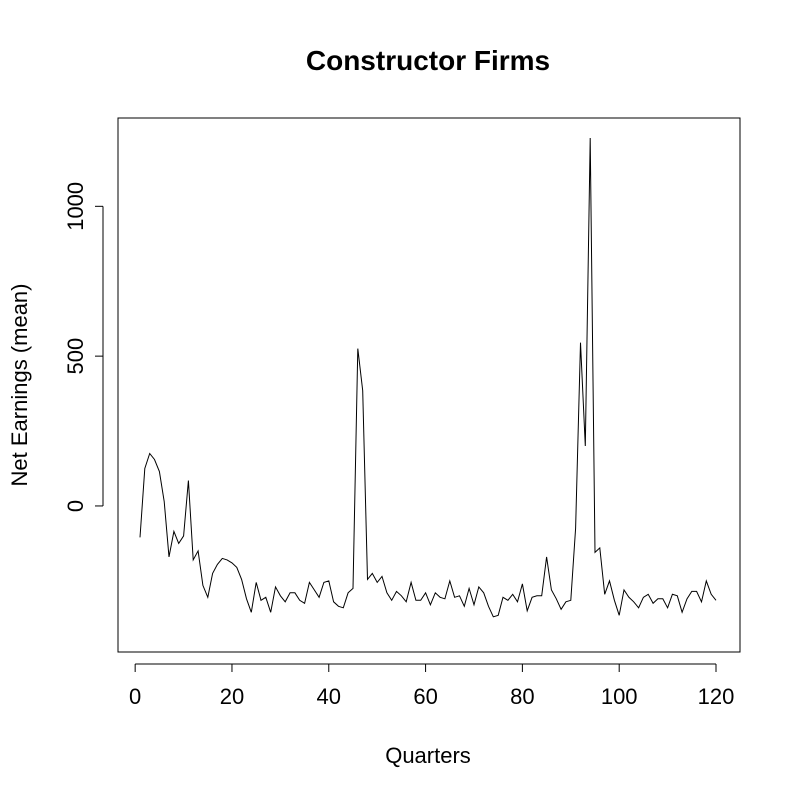 This screenshot has width=800, height=800. I want to click on x-axis: 0 20 40 60 80 100 120, so click(432, 686).